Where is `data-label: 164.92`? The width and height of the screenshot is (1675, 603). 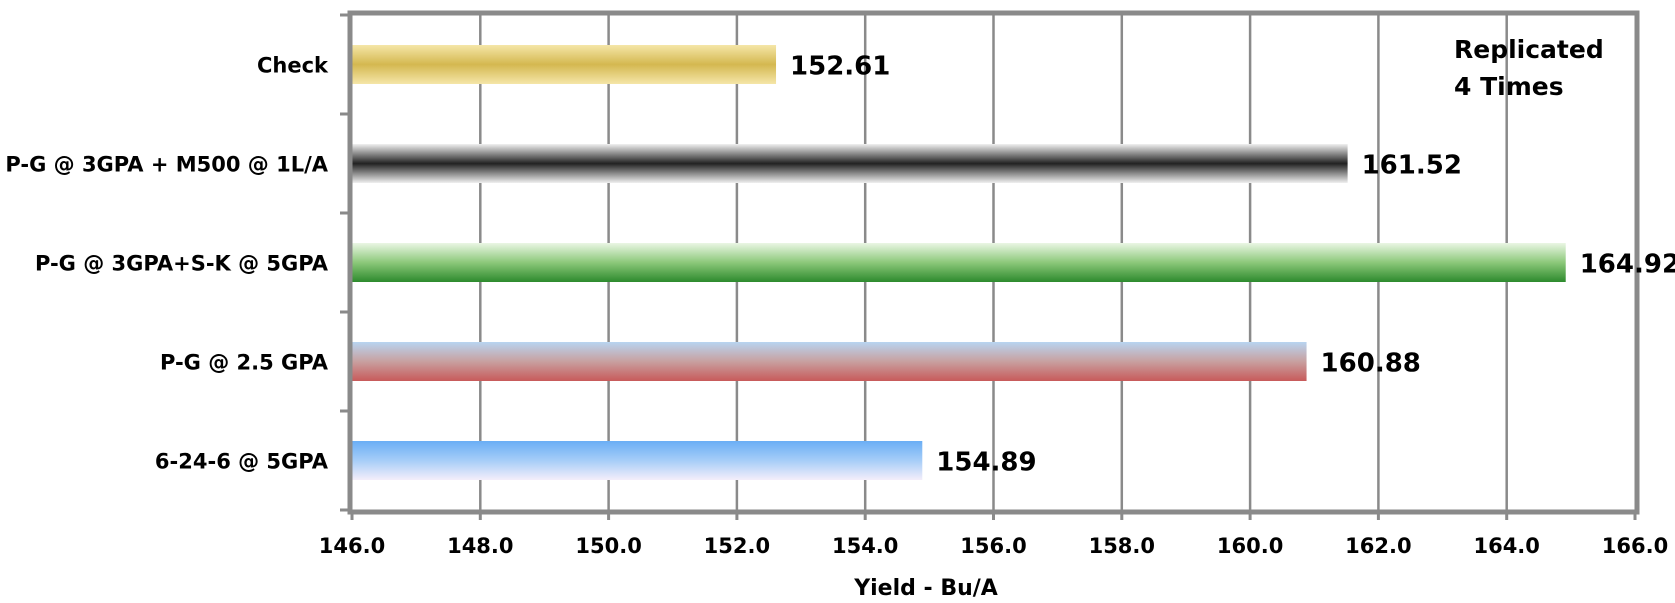 data-label: 164.92 is located at coordinates (1627, 265).